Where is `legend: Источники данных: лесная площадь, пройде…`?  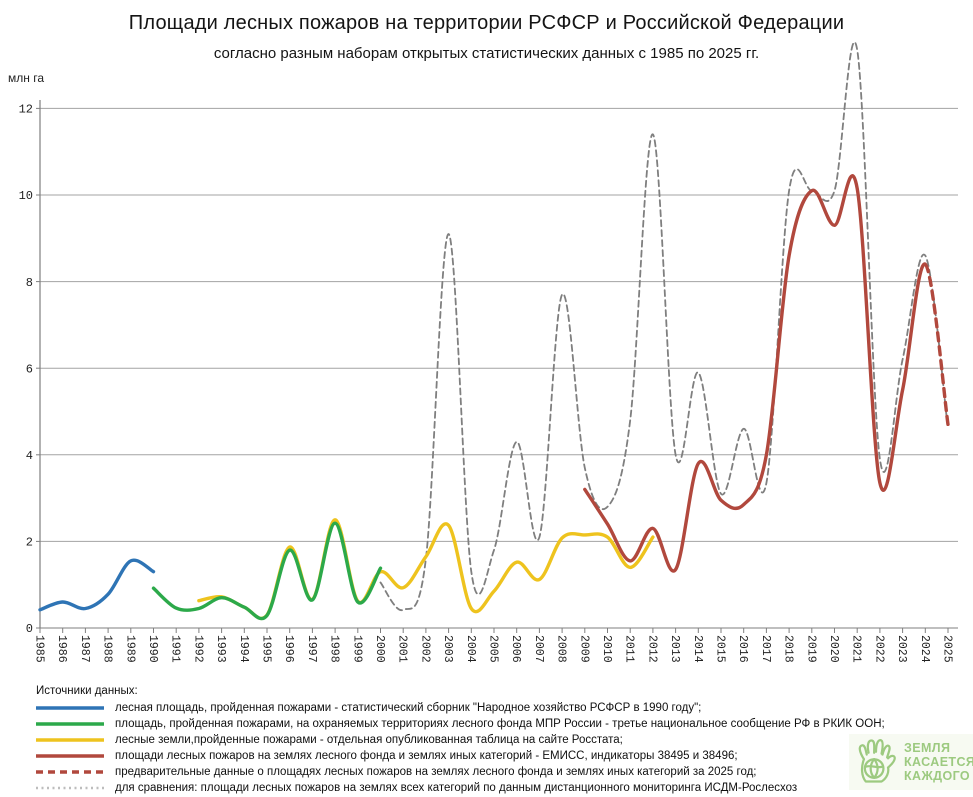 legend: Источники данных: лесная площадь, пройде… is located at coordinates (496, 739).